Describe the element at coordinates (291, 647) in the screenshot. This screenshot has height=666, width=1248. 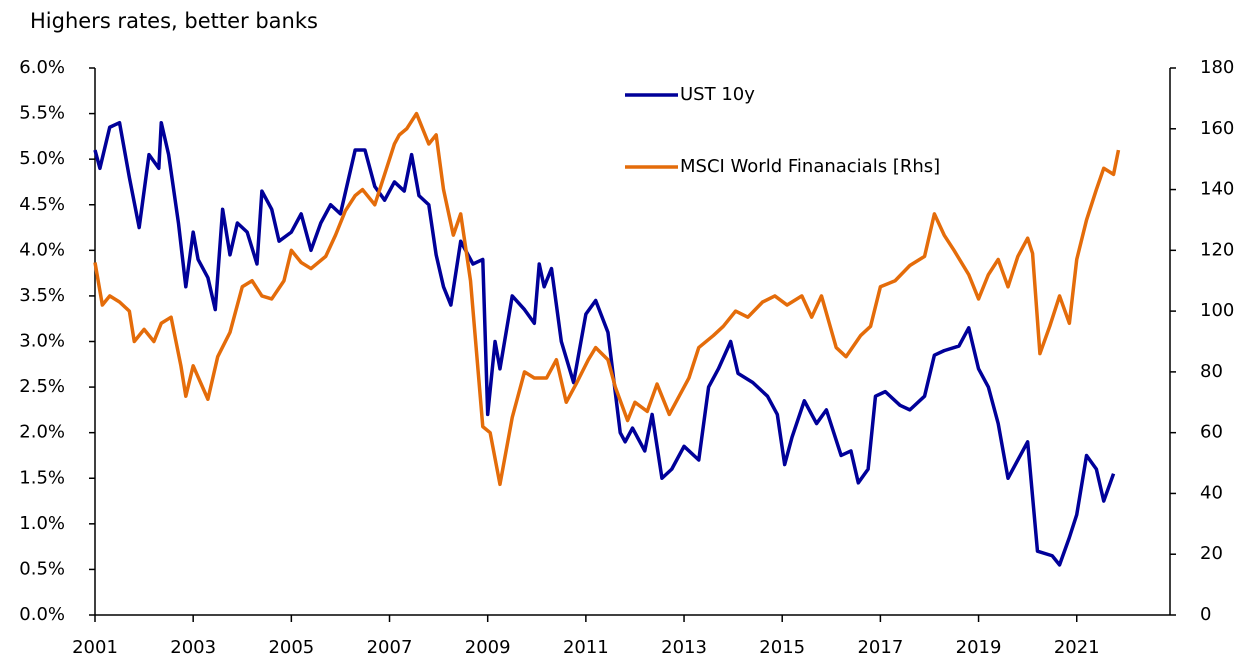
I see `x-tick-label: 2005` at that location.